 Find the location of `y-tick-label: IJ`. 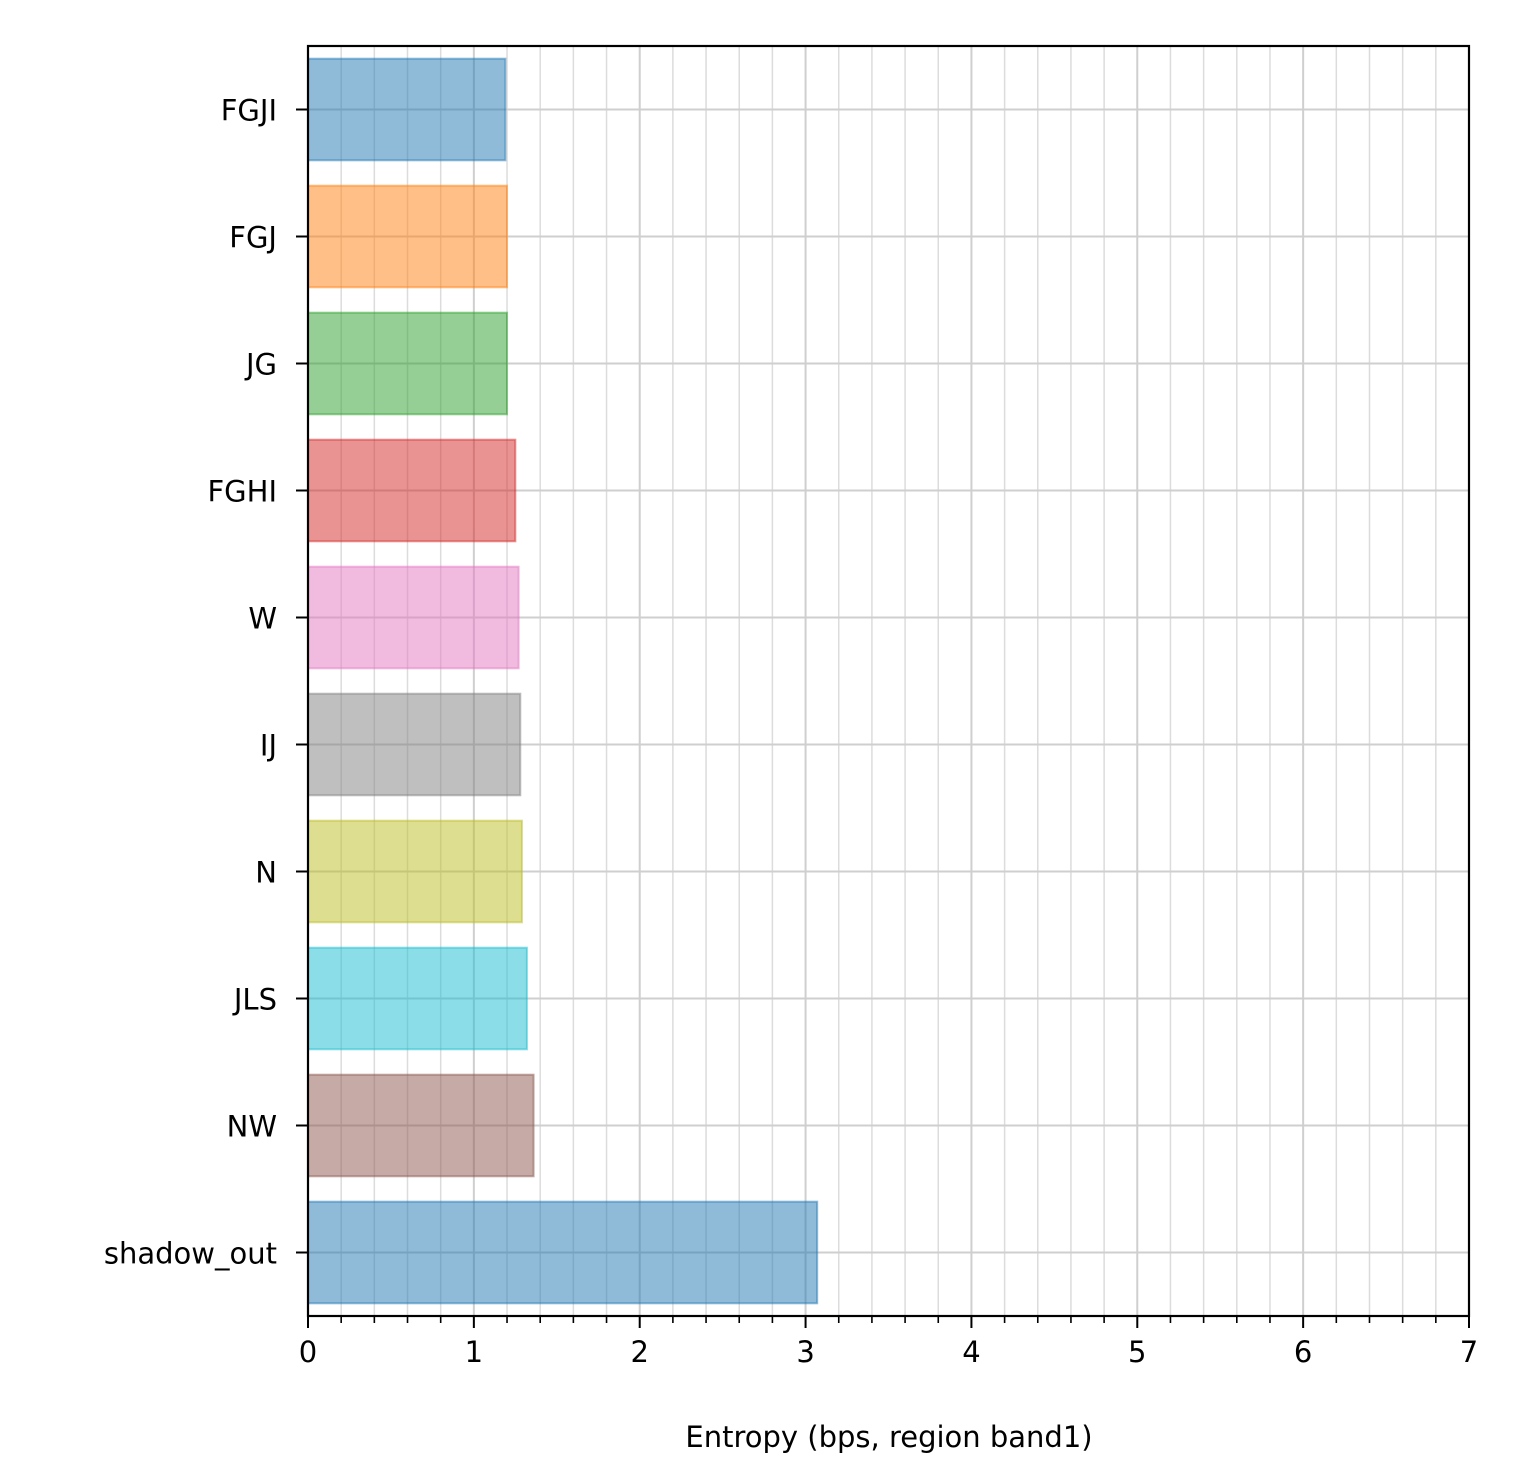

y-tick-label: IJ is located at coordinates (268, 746).